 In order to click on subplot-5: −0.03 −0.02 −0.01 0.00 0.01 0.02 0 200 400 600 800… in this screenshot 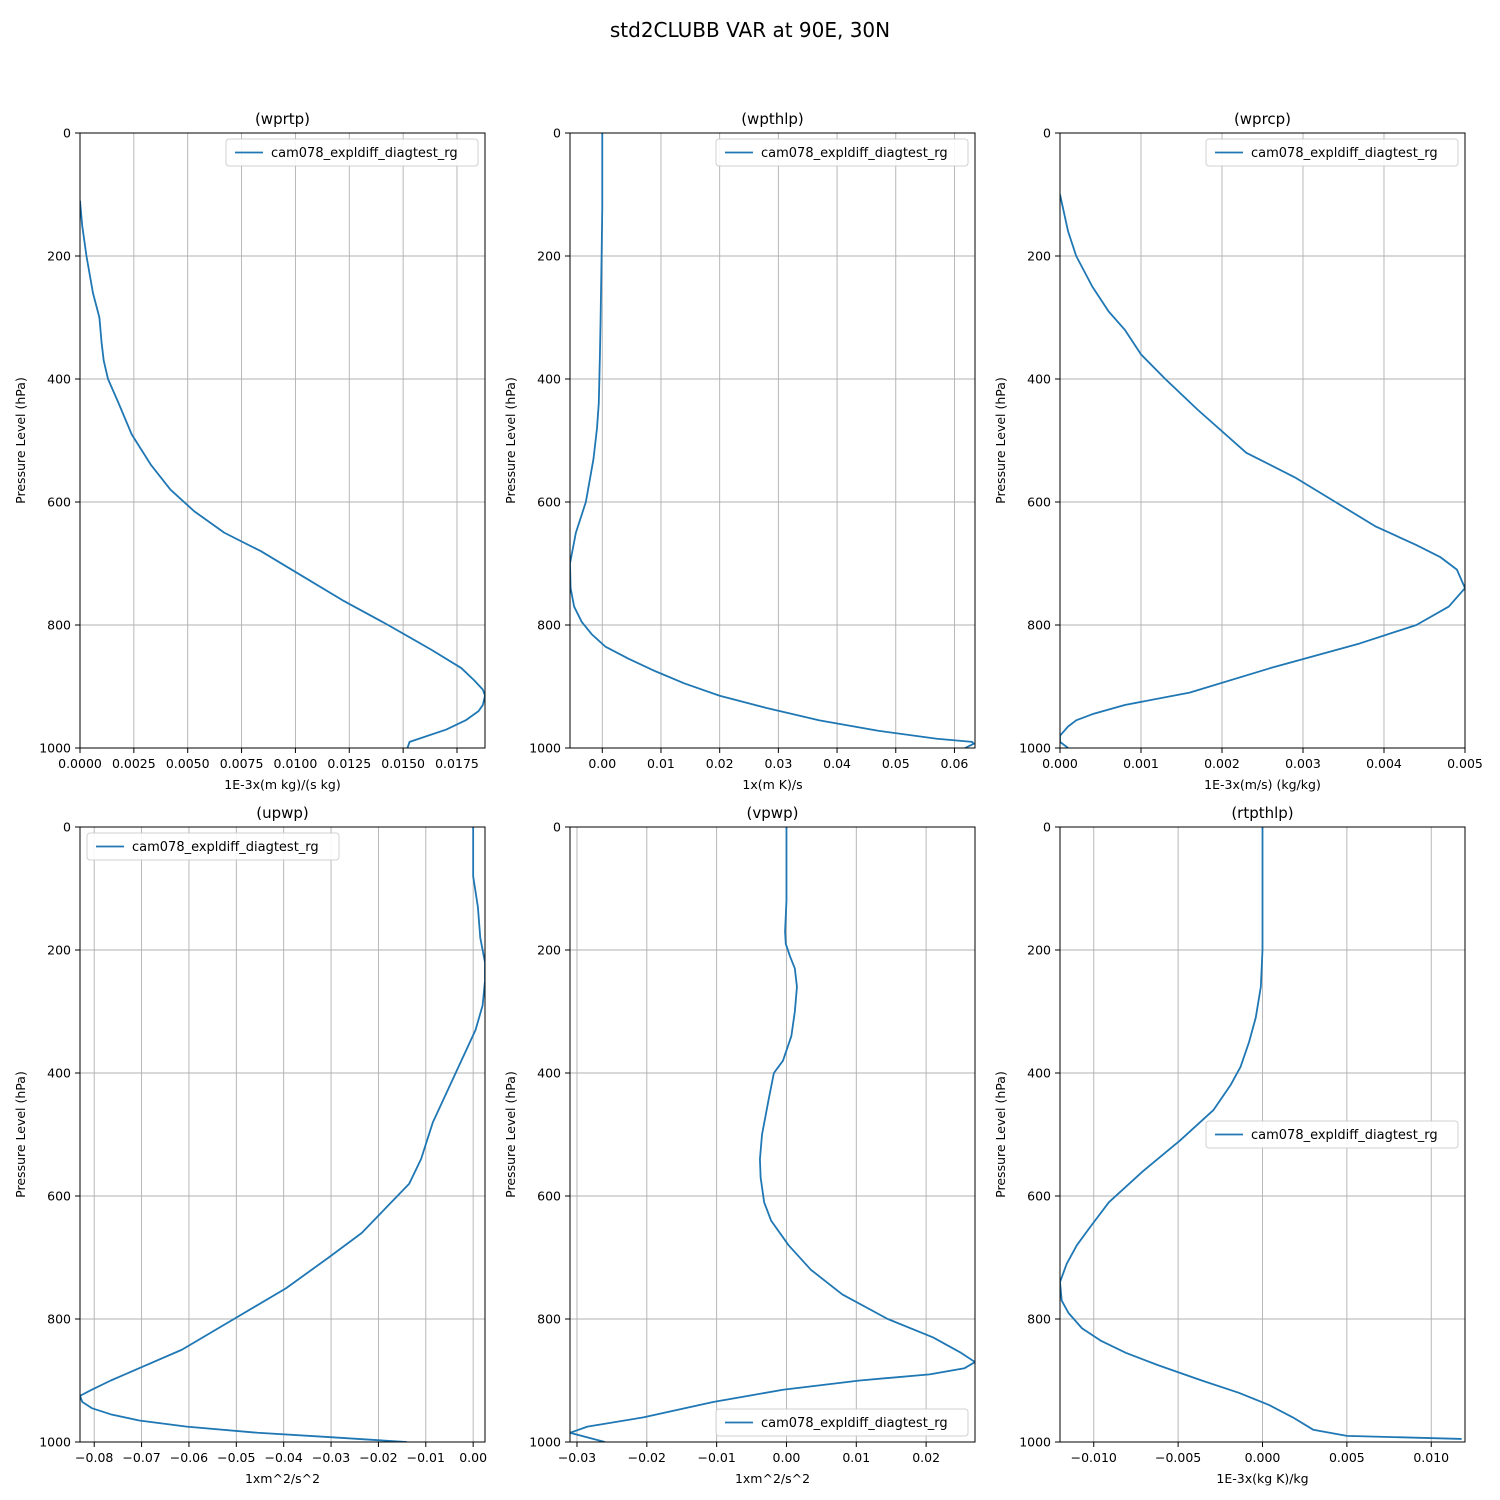, I will do `click(739, 1145)`.